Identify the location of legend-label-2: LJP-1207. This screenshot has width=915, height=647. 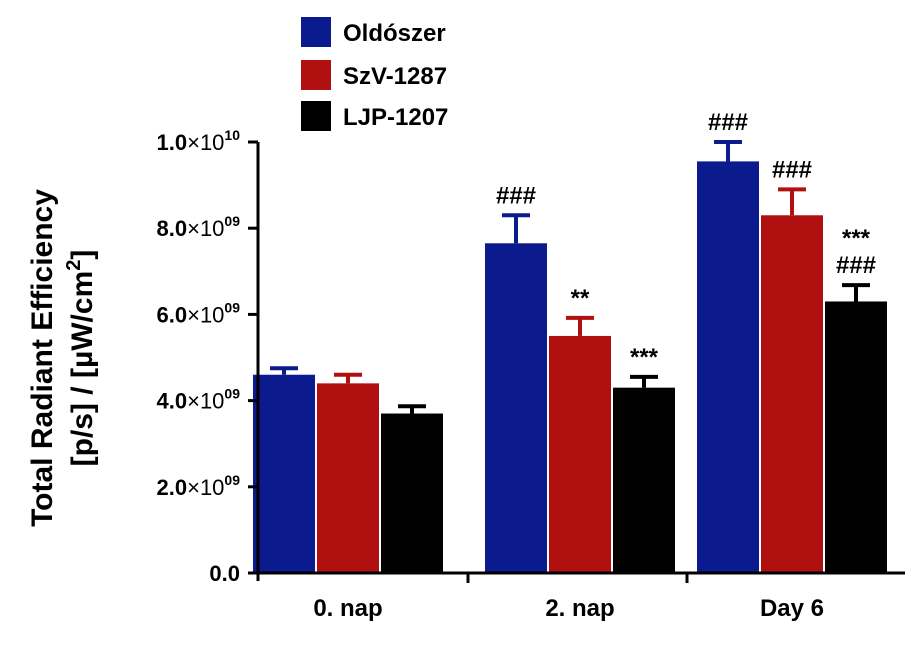
(395, 117).